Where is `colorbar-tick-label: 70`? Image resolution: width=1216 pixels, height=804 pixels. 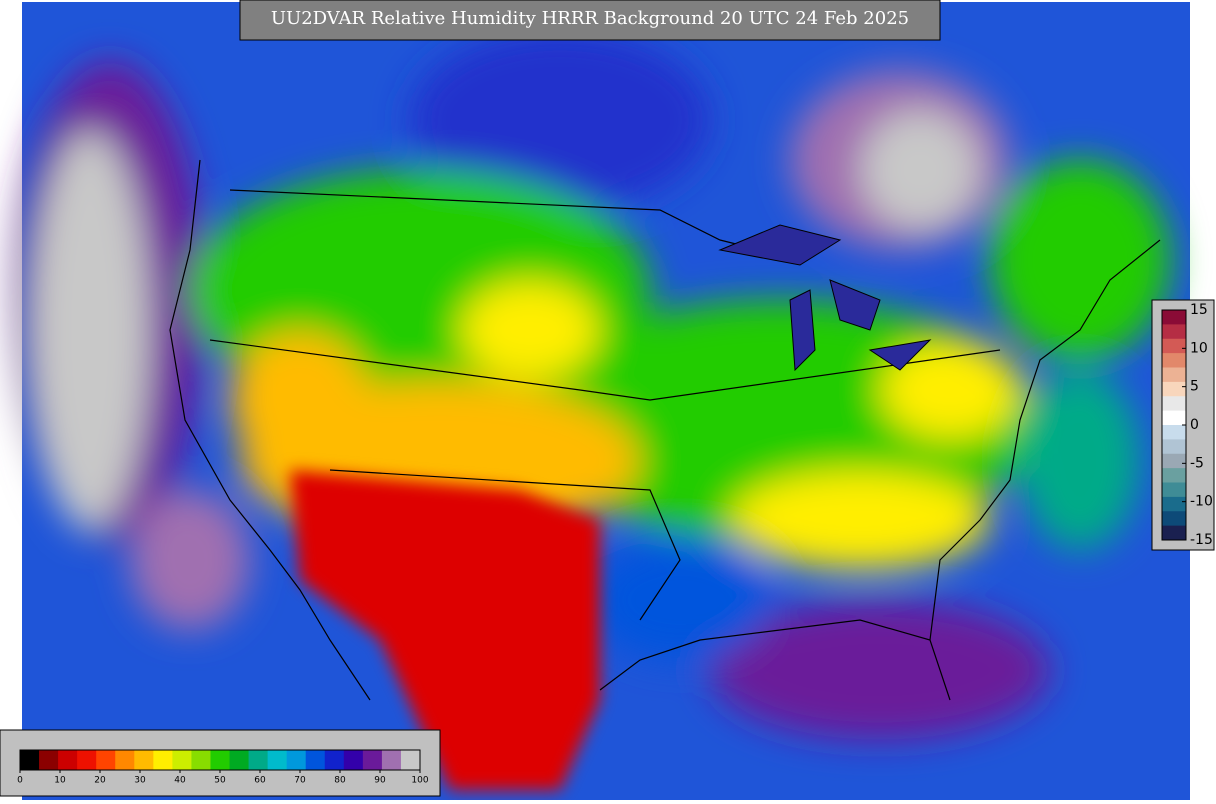 colorbar-tick-label: 70 is located at coordinates (300, 781).